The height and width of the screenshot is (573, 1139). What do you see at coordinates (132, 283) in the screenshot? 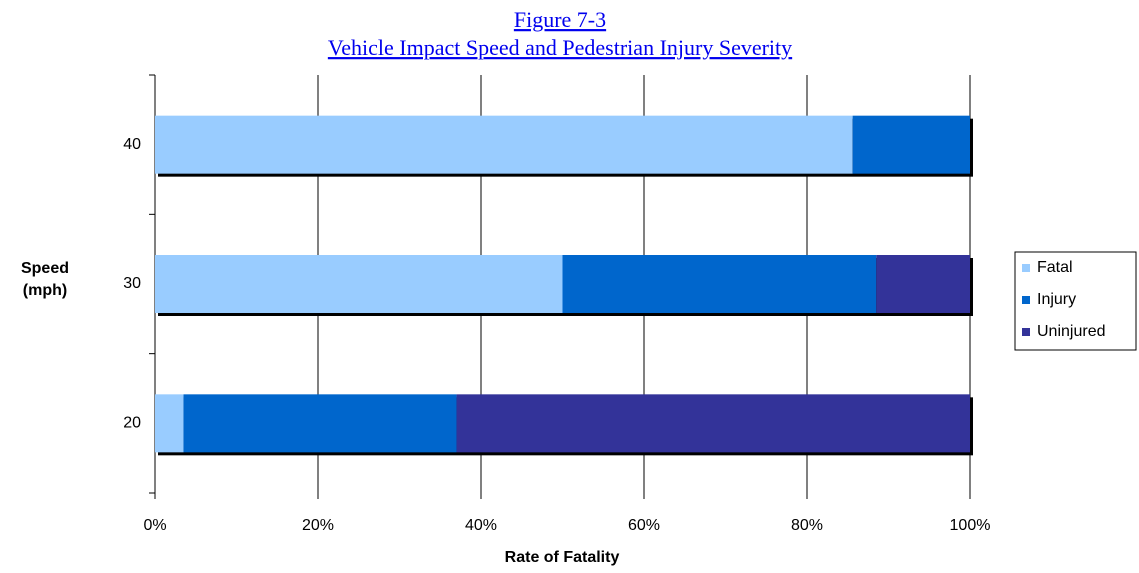
I see `y-tick-label: 30` at bounding box center [132, 283].